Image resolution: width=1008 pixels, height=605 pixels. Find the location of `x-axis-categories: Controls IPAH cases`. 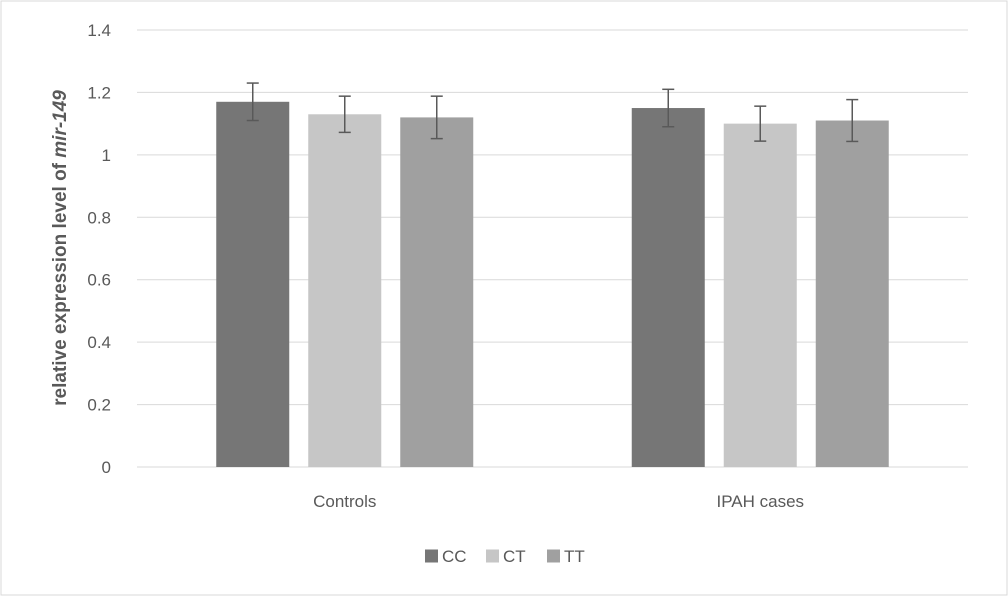

x-axis-categories: Controls IPAH cases is located at coordinates (558, 501).